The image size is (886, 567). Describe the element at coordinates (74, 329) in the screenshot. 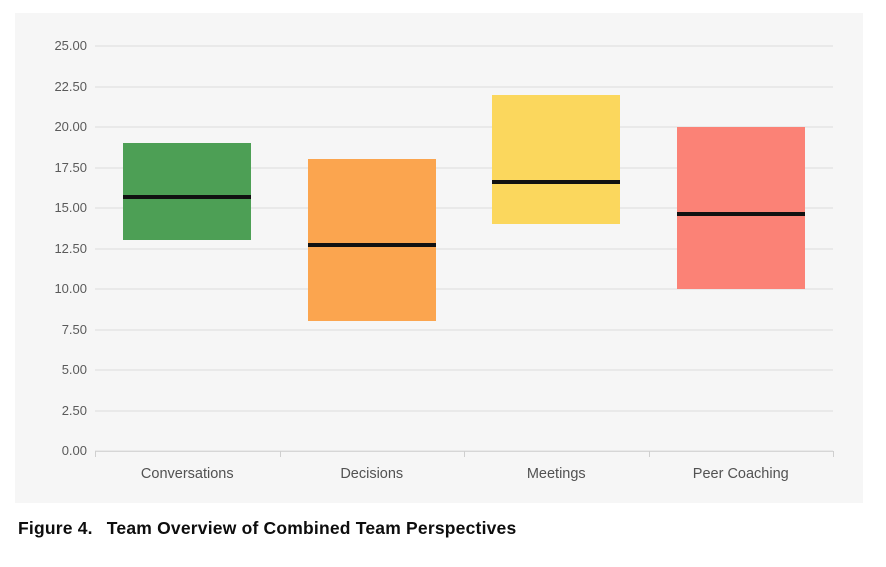

I see `y-tick-label: 7.50` at that location.